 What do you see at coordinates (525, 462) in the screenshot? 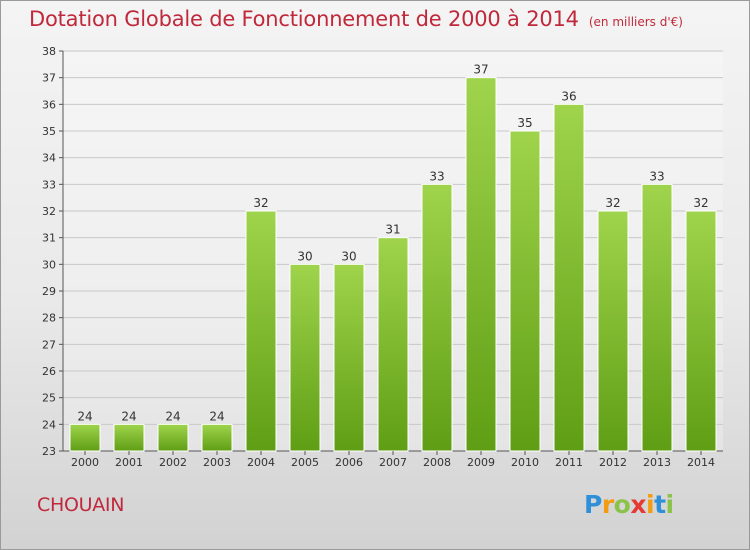
I see `x-tick-label: 2010` at bounding box center [525, 462].